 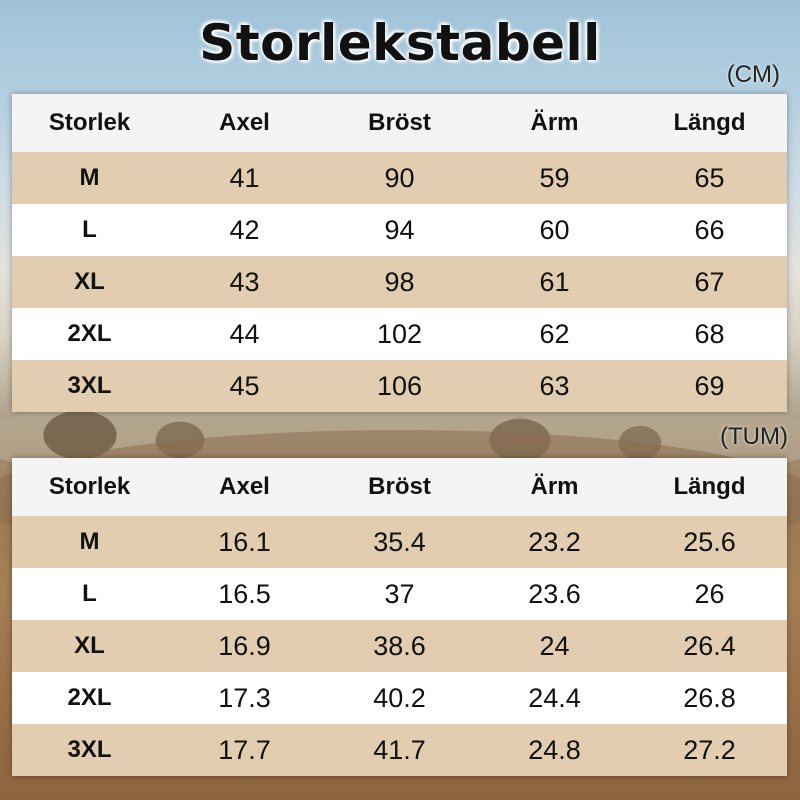 I want to click on table-cell: 27.2, so click(x=709, y=749).